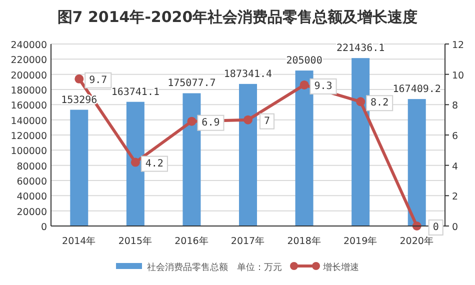 This screenshot has width=475, height=285. I want to click on data-label: 9.3, so click(323, 86).